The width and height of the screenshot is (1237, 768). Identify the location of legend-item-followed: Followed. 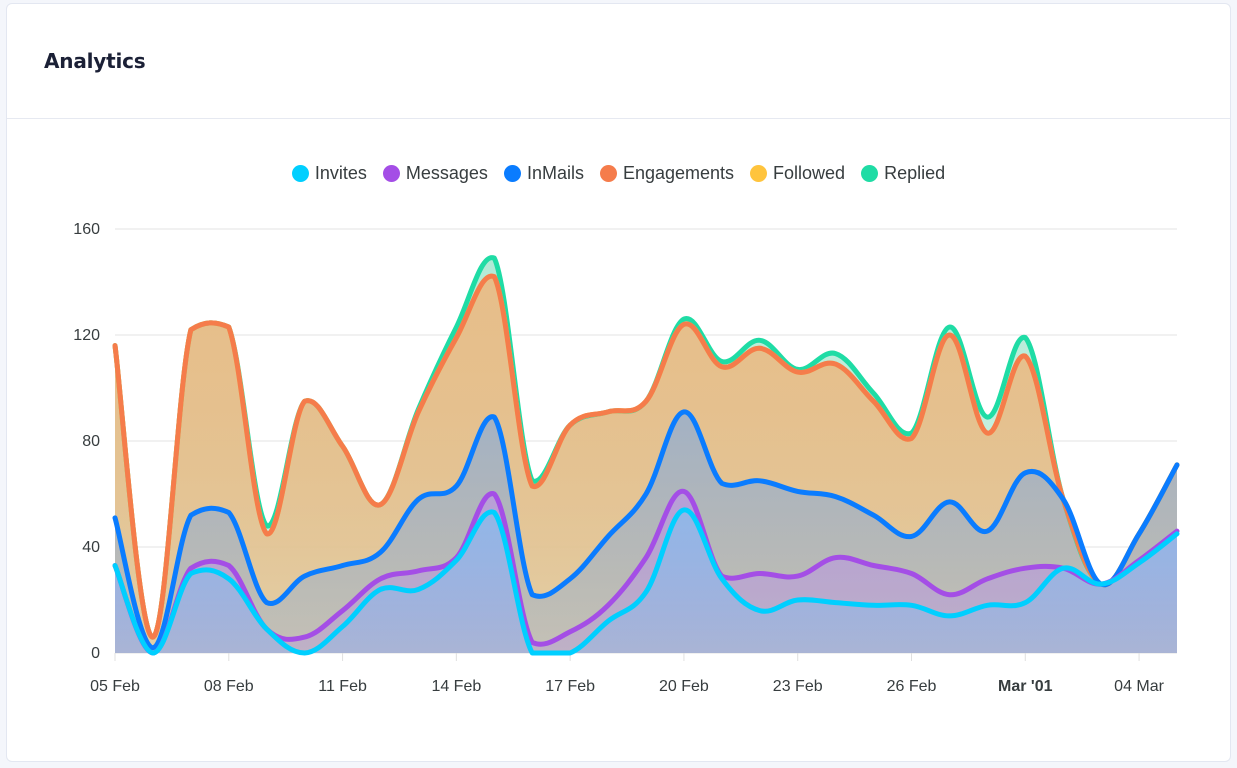
(797, 173).